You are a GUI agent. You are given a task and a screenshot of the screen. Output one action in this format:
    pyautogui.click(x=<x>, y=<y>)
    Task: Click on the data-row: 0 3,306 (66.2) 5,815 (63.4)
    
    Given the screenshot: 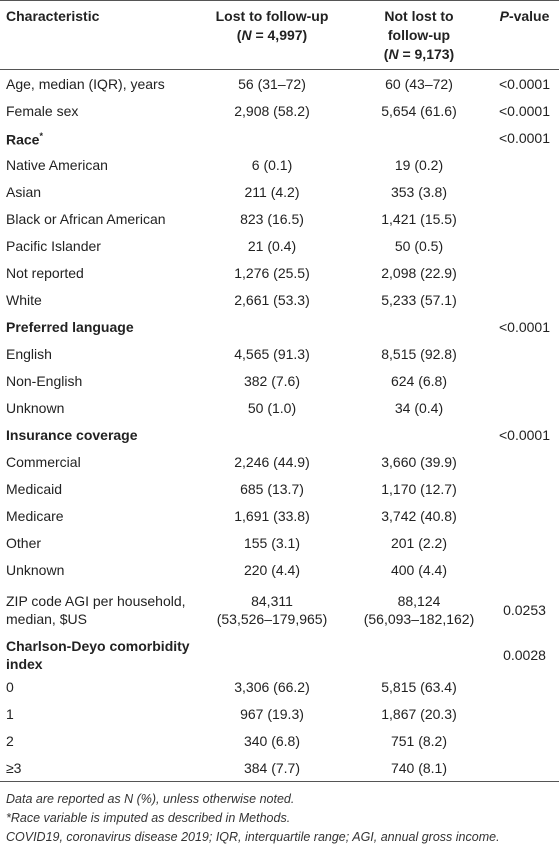 What is the action you would take?
    pyautogui.click(x=279, y=686)
    